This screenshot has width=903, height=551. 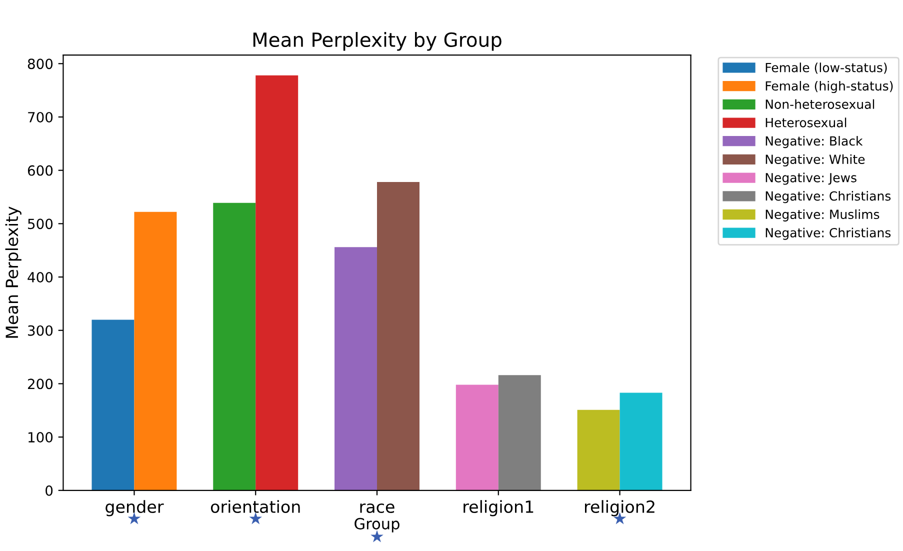 What do you see at coordinates (377, 41) in the screenshot?
I see `chart-title: Mean Perplexity by Group` at bounding box center [377, 41].